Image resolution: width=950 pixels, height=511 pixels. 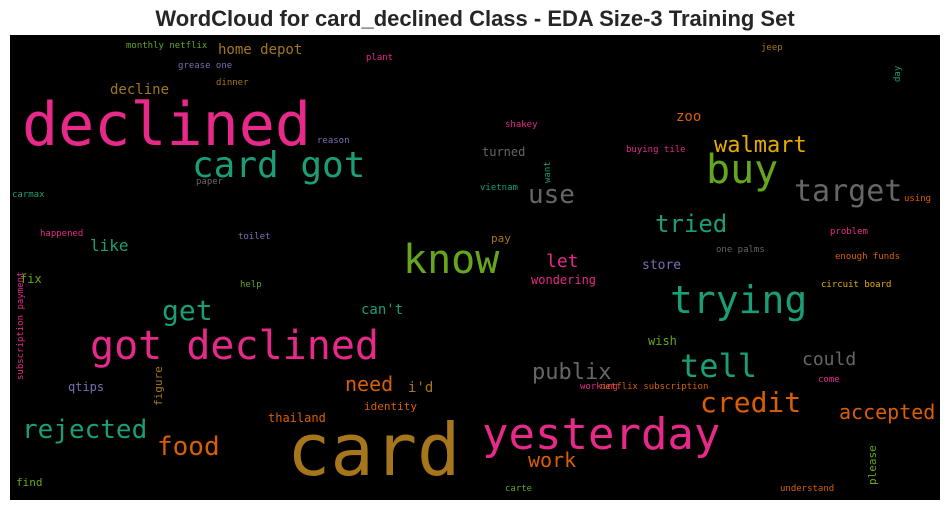 What do you see at coordinates (210, 182) in the screenshot?
I see `word-paper: paper` at bounding box center [210, 182].